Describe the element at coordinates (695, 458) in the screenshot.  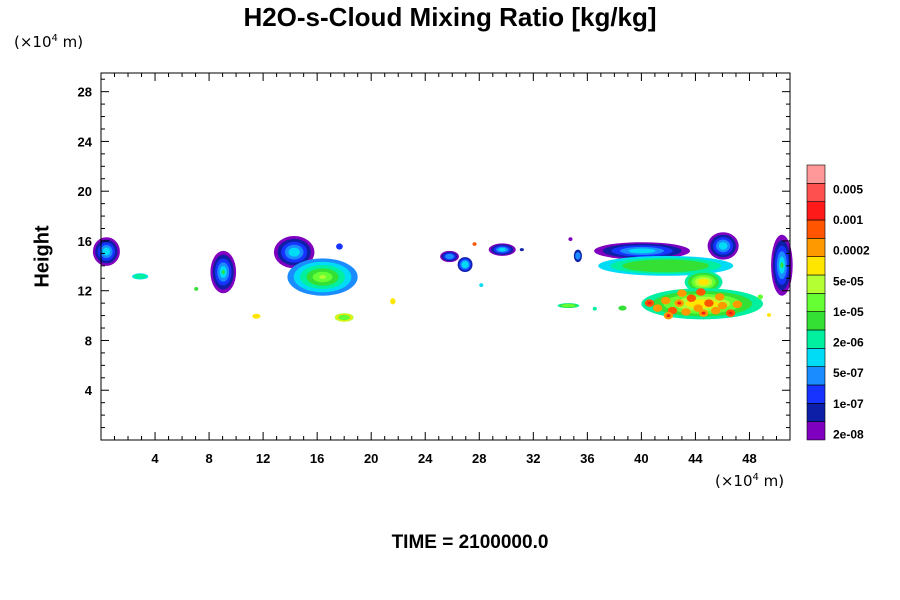
I see `x-tick-label: 44` at that location.